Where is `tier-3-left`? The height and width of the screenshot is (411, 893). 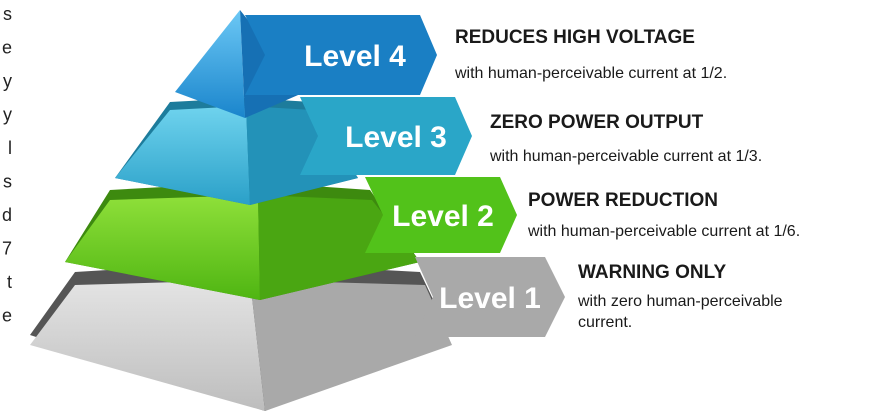 tier-3-left is located at coordinates (182, 155).